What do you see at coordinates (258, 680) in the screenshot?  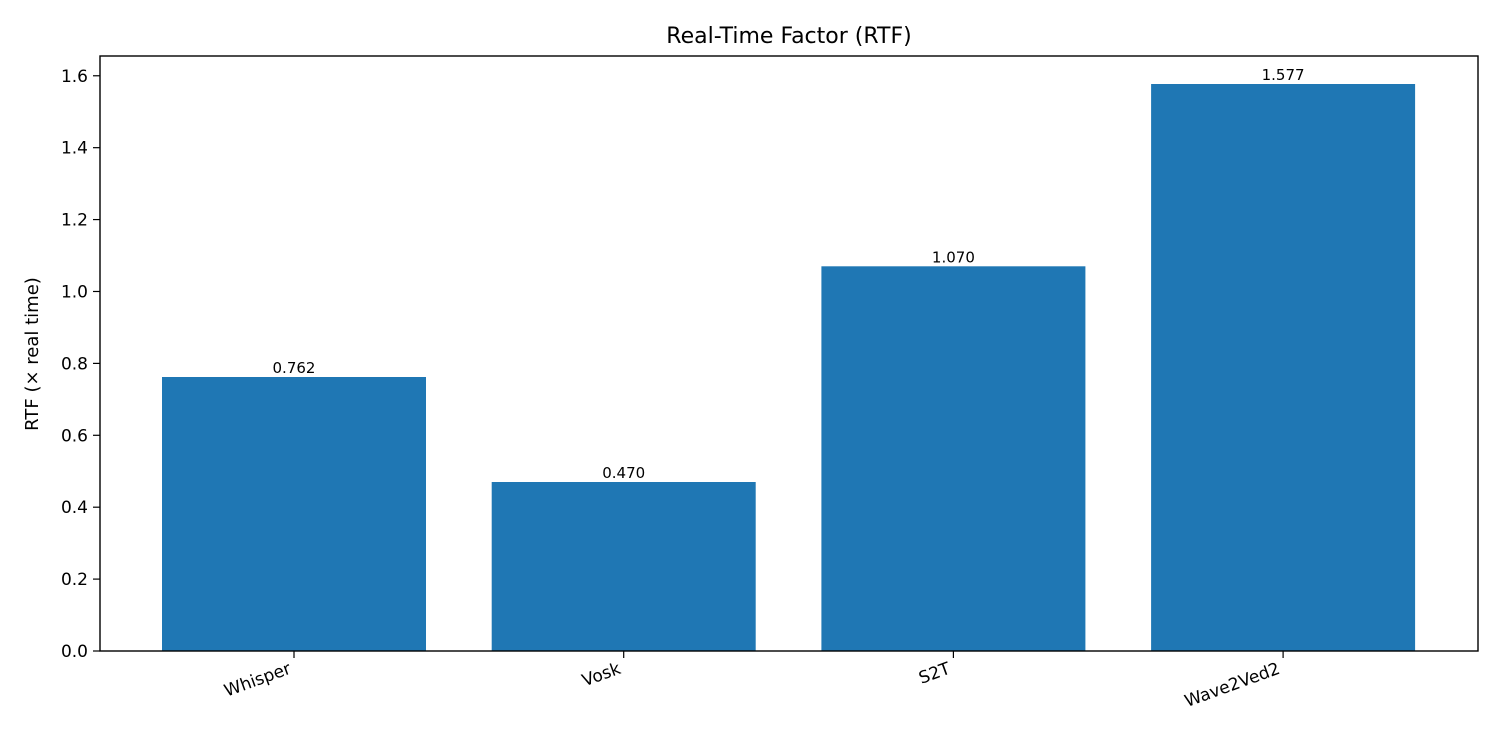 I see `x-tick-label: Whisper` at bounding box center [258, 680].